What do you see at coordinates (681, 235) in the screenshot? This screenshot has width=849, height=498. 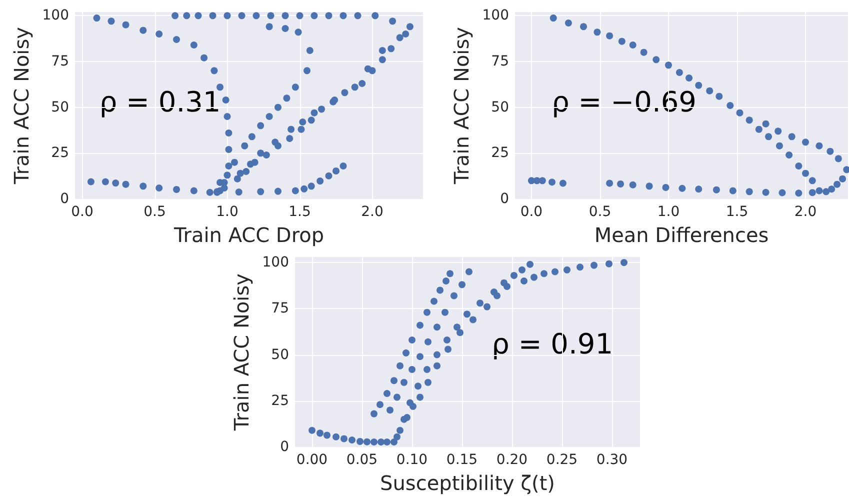 I see `x-axis-title: Mean Differences` at bounding box center [681, 235].